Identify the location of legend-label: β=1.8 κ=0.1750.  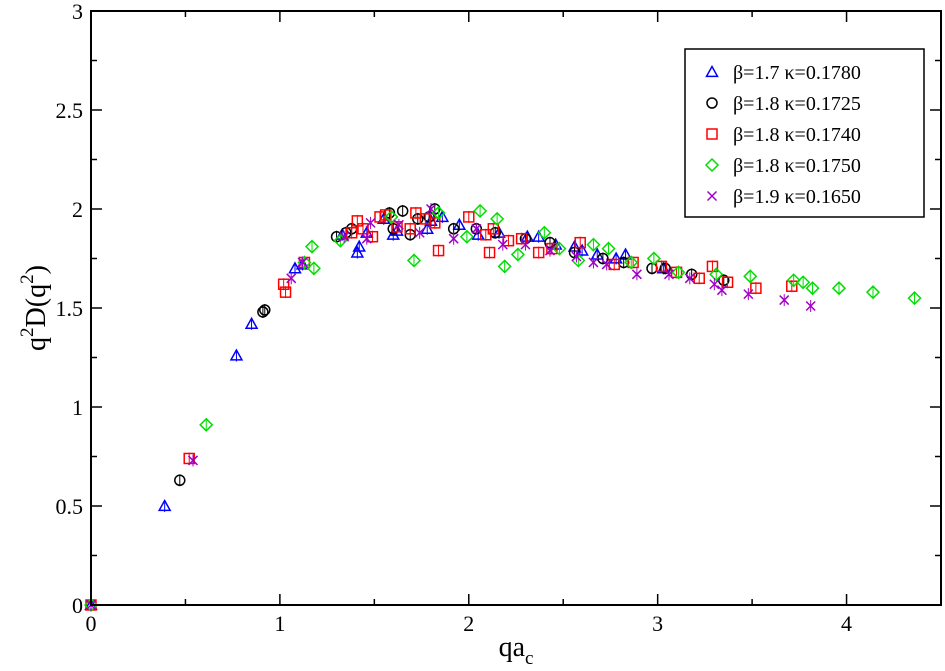
(797, 166).